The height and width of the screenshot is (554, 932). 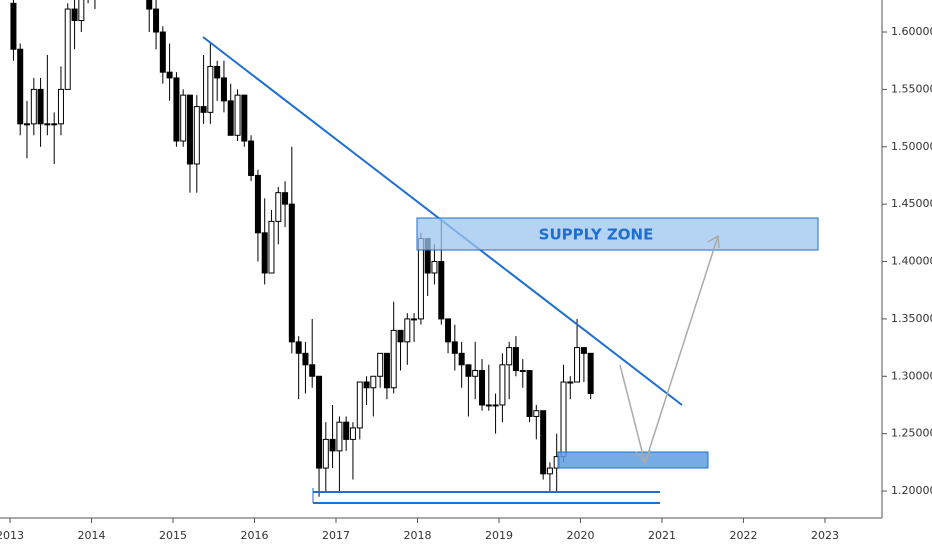 I want to click on x-tick-label: 2015, so click(x=173, y=535).